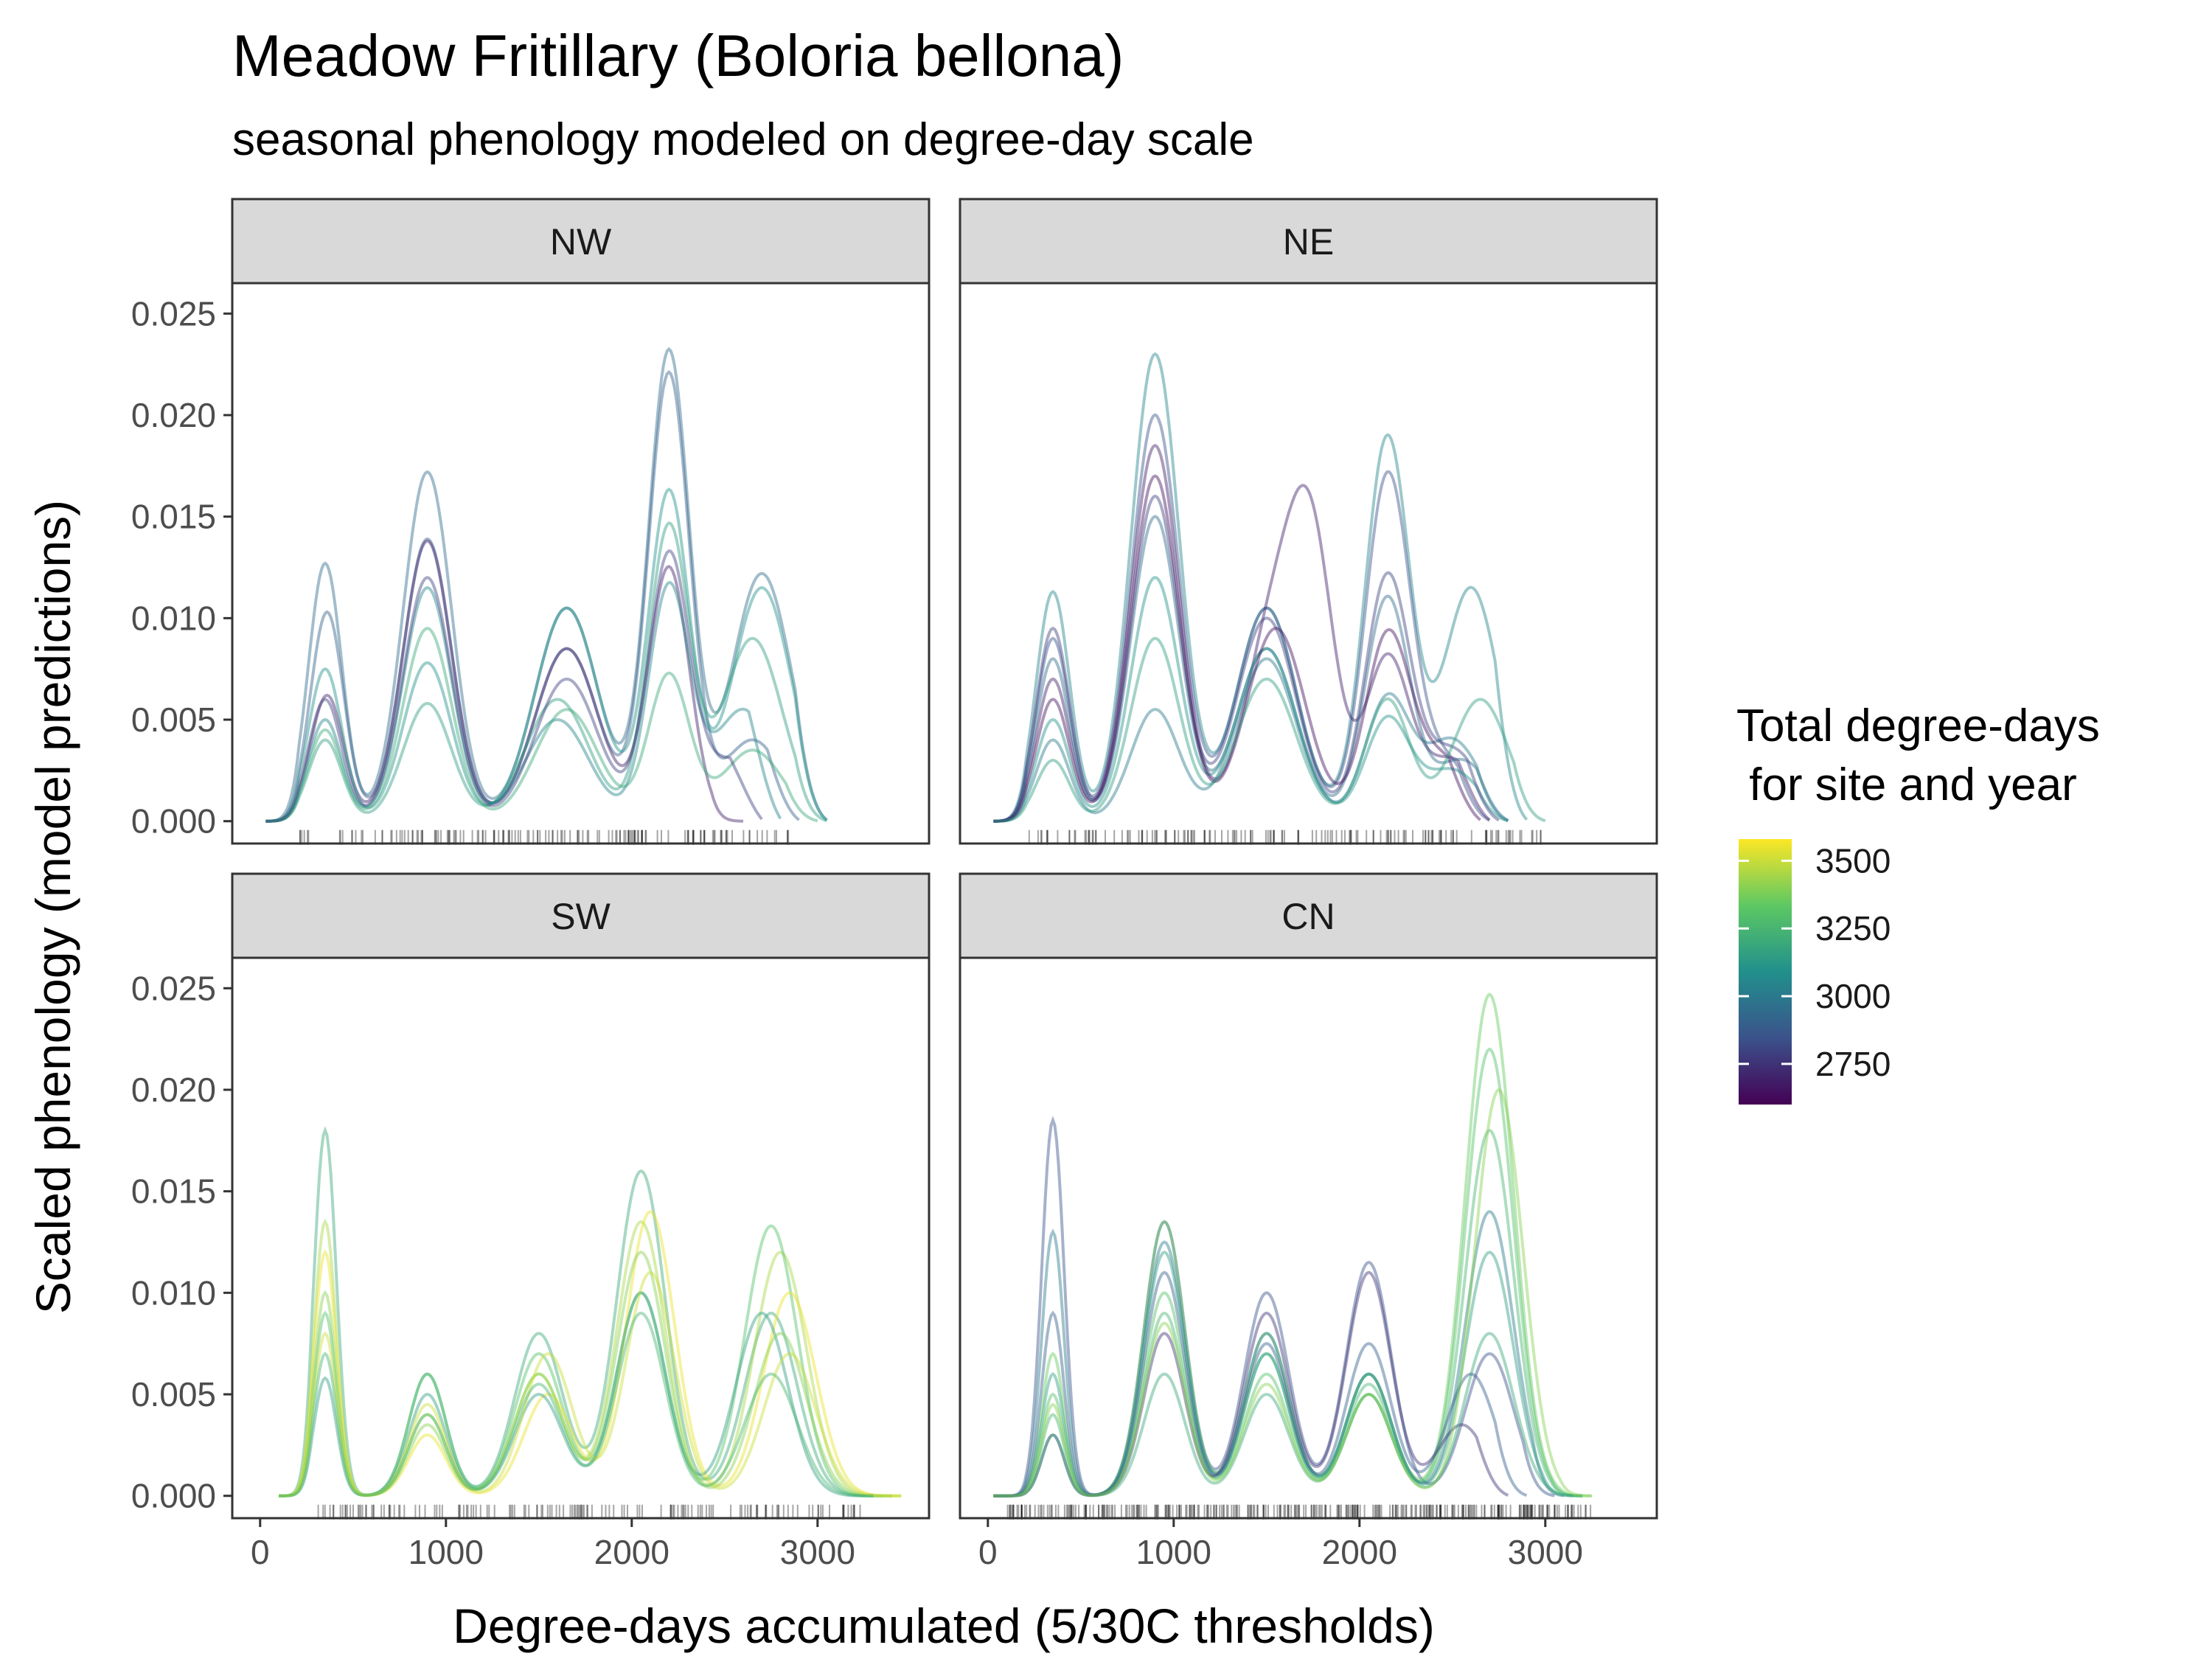  I want to click on facet-strip-label: CN, so click(1308, 916).